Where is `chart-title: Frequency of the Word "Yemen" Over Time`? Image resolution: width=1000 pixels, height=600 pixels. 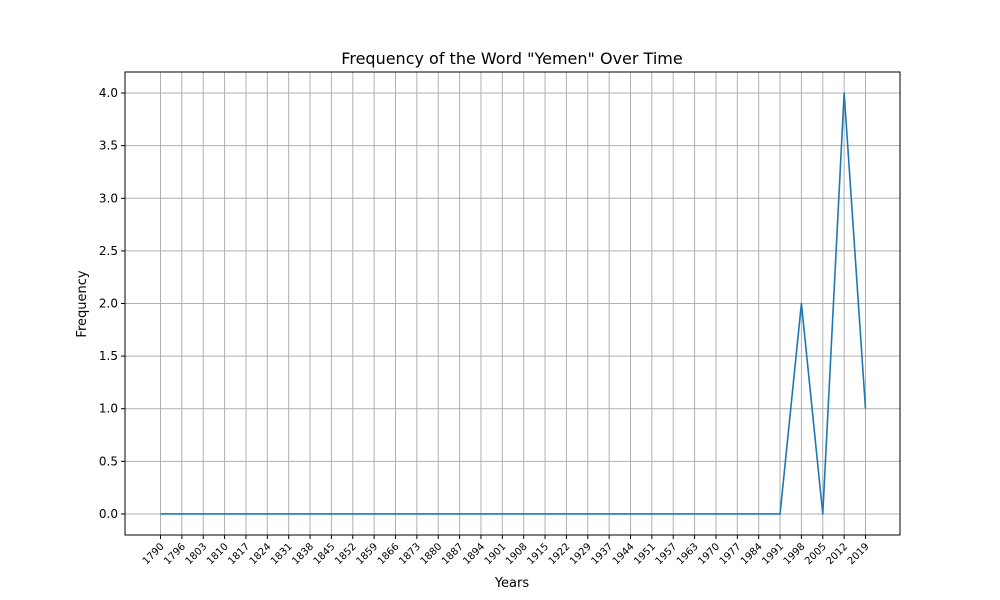
chart-title: Frequency of the Word "Yemen" Over Time is located at coordinates (511, 58).